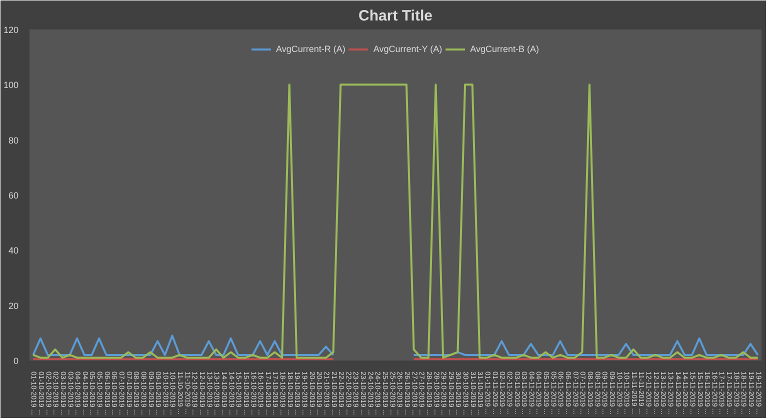  What do you see at coordinates (395, 16) in the screenshot?
I see `chart-title: Chart Title` at bounding box center [395, 16].